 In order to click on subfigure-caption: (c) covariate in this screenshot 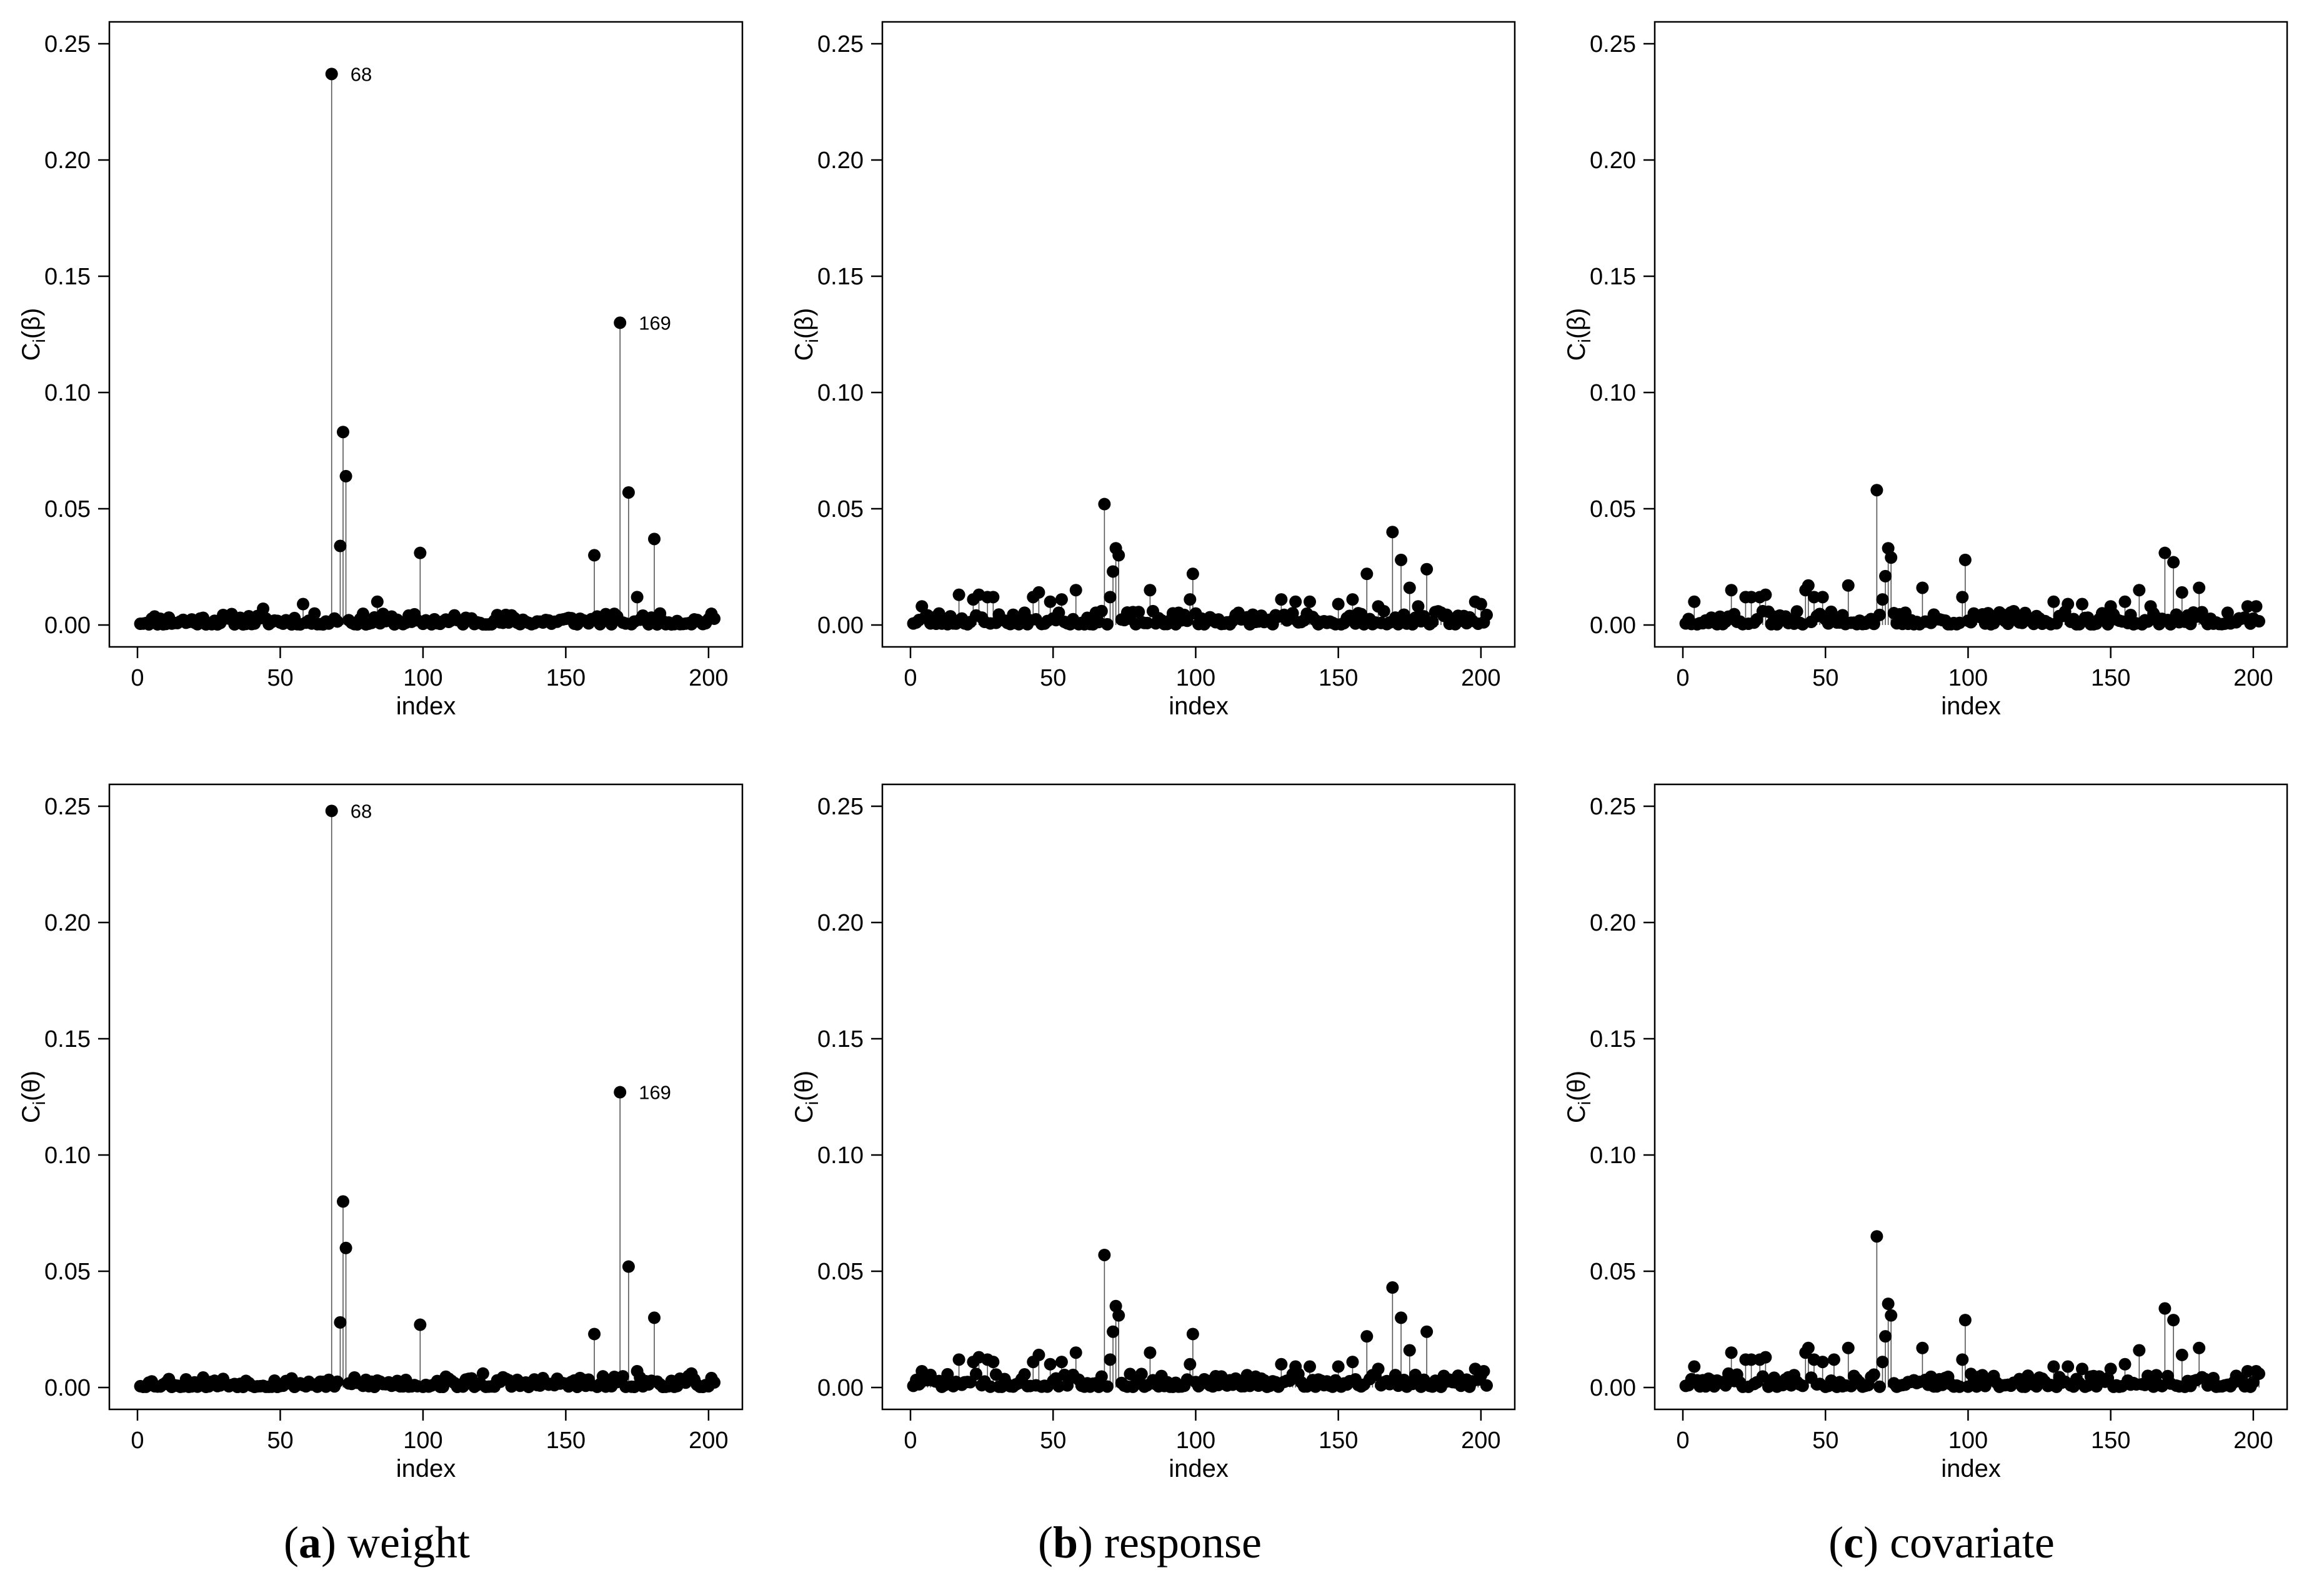, I will do `click(1941, 1543)`.